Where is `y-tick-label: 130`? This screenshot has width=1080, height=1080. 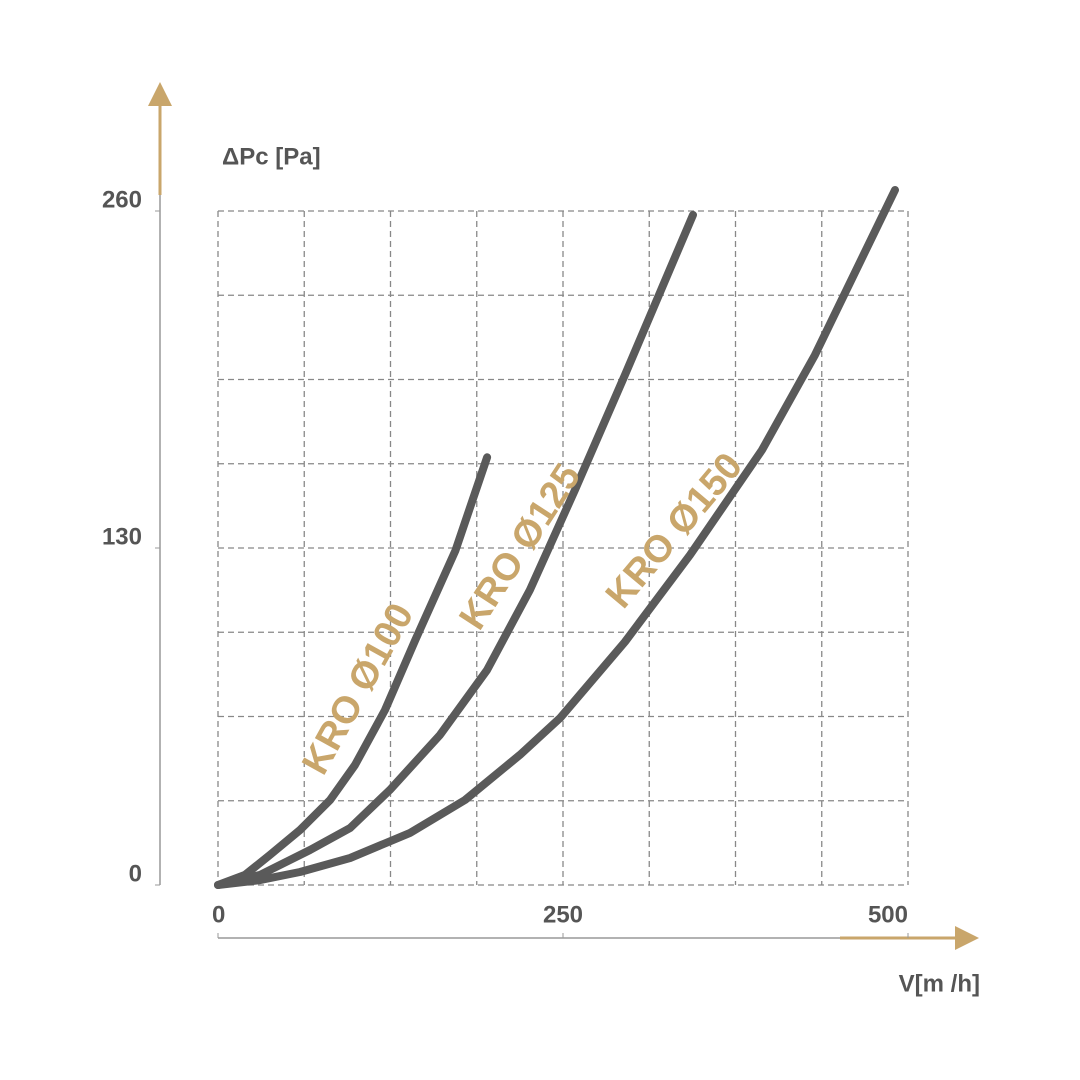
y-tick-label: 130 is located at coordinates (122, 536).